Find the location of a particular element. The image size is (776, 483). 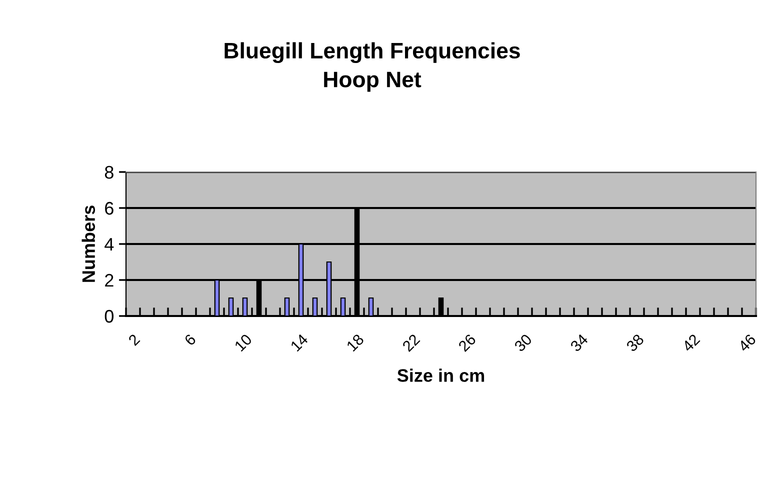

y-tick-label: 0 is located at coordinates (109, 316).